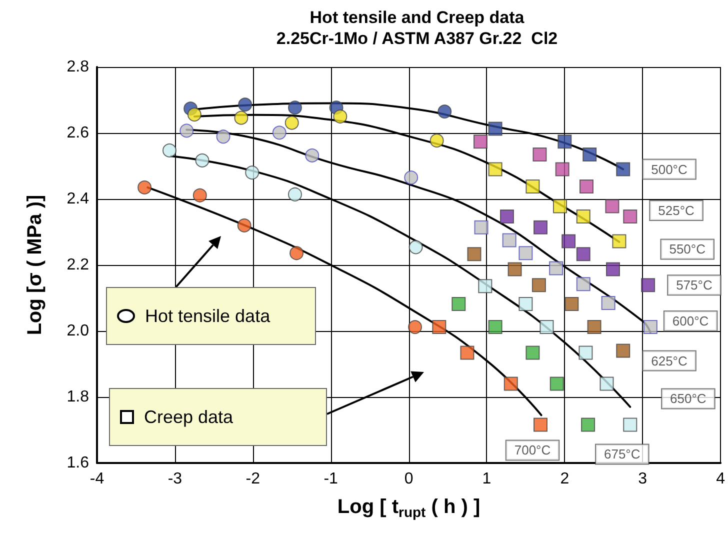 This screenshot has height=541, width=728. I want to click on text: 650°C, so click(688, 398).